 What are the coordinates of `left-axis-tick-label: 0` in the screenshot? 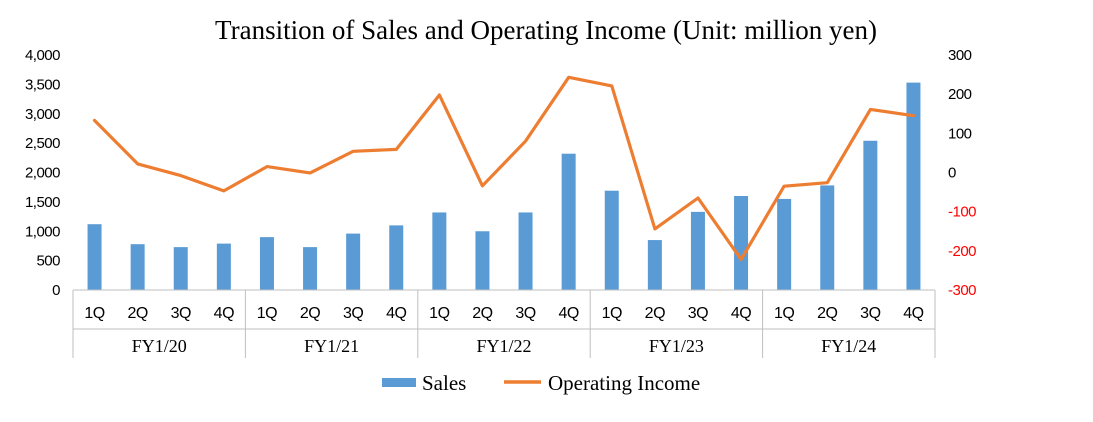 It's located at (56, 290).